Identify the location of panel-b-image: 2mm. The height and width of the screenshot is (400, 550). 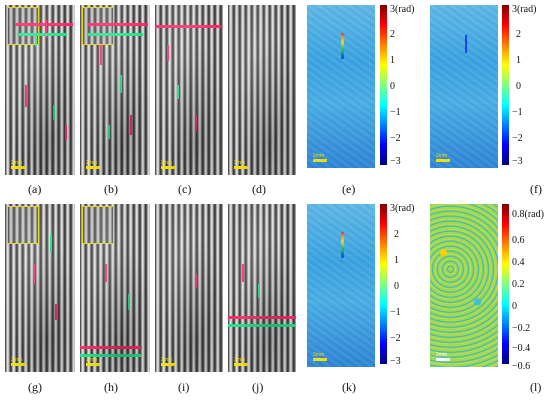
(115, 90).